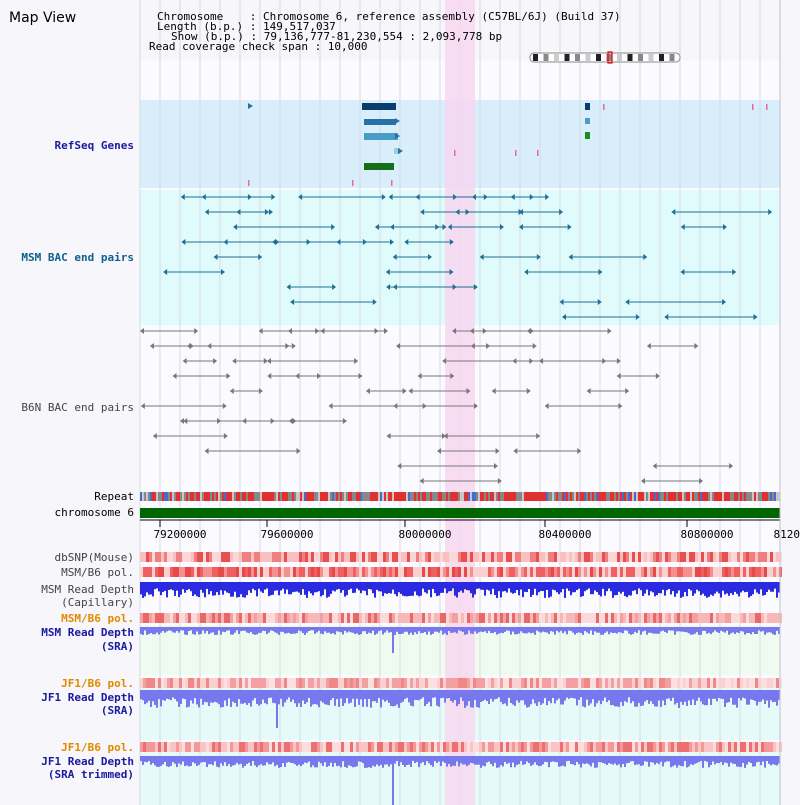 Image resolution: width=800 pixels, height=805 pixels. Describe the element at coordinates (77, 407) in the screenshot. I see `track-label-b6n-bac: B6N BAC end pairs` at that location.